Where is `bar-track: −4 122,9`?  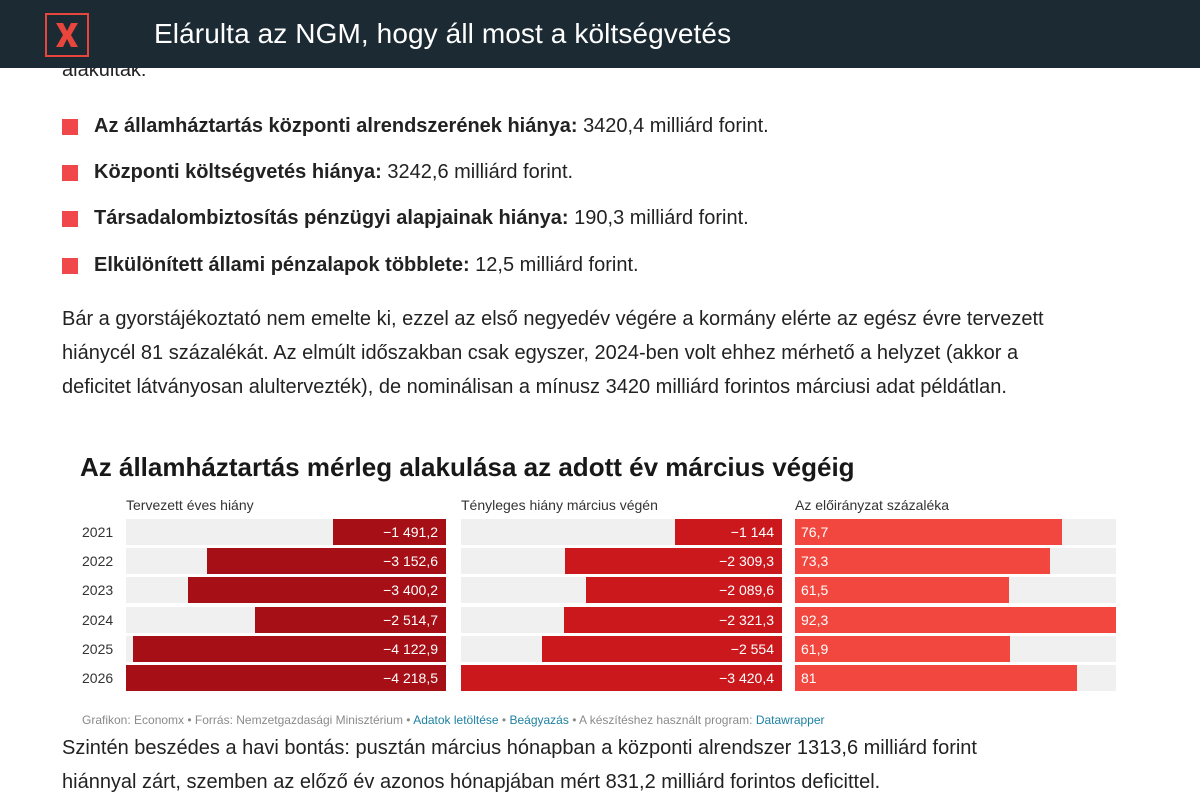
bar-track: −4 122,9 is located at coordinates (286, 649).